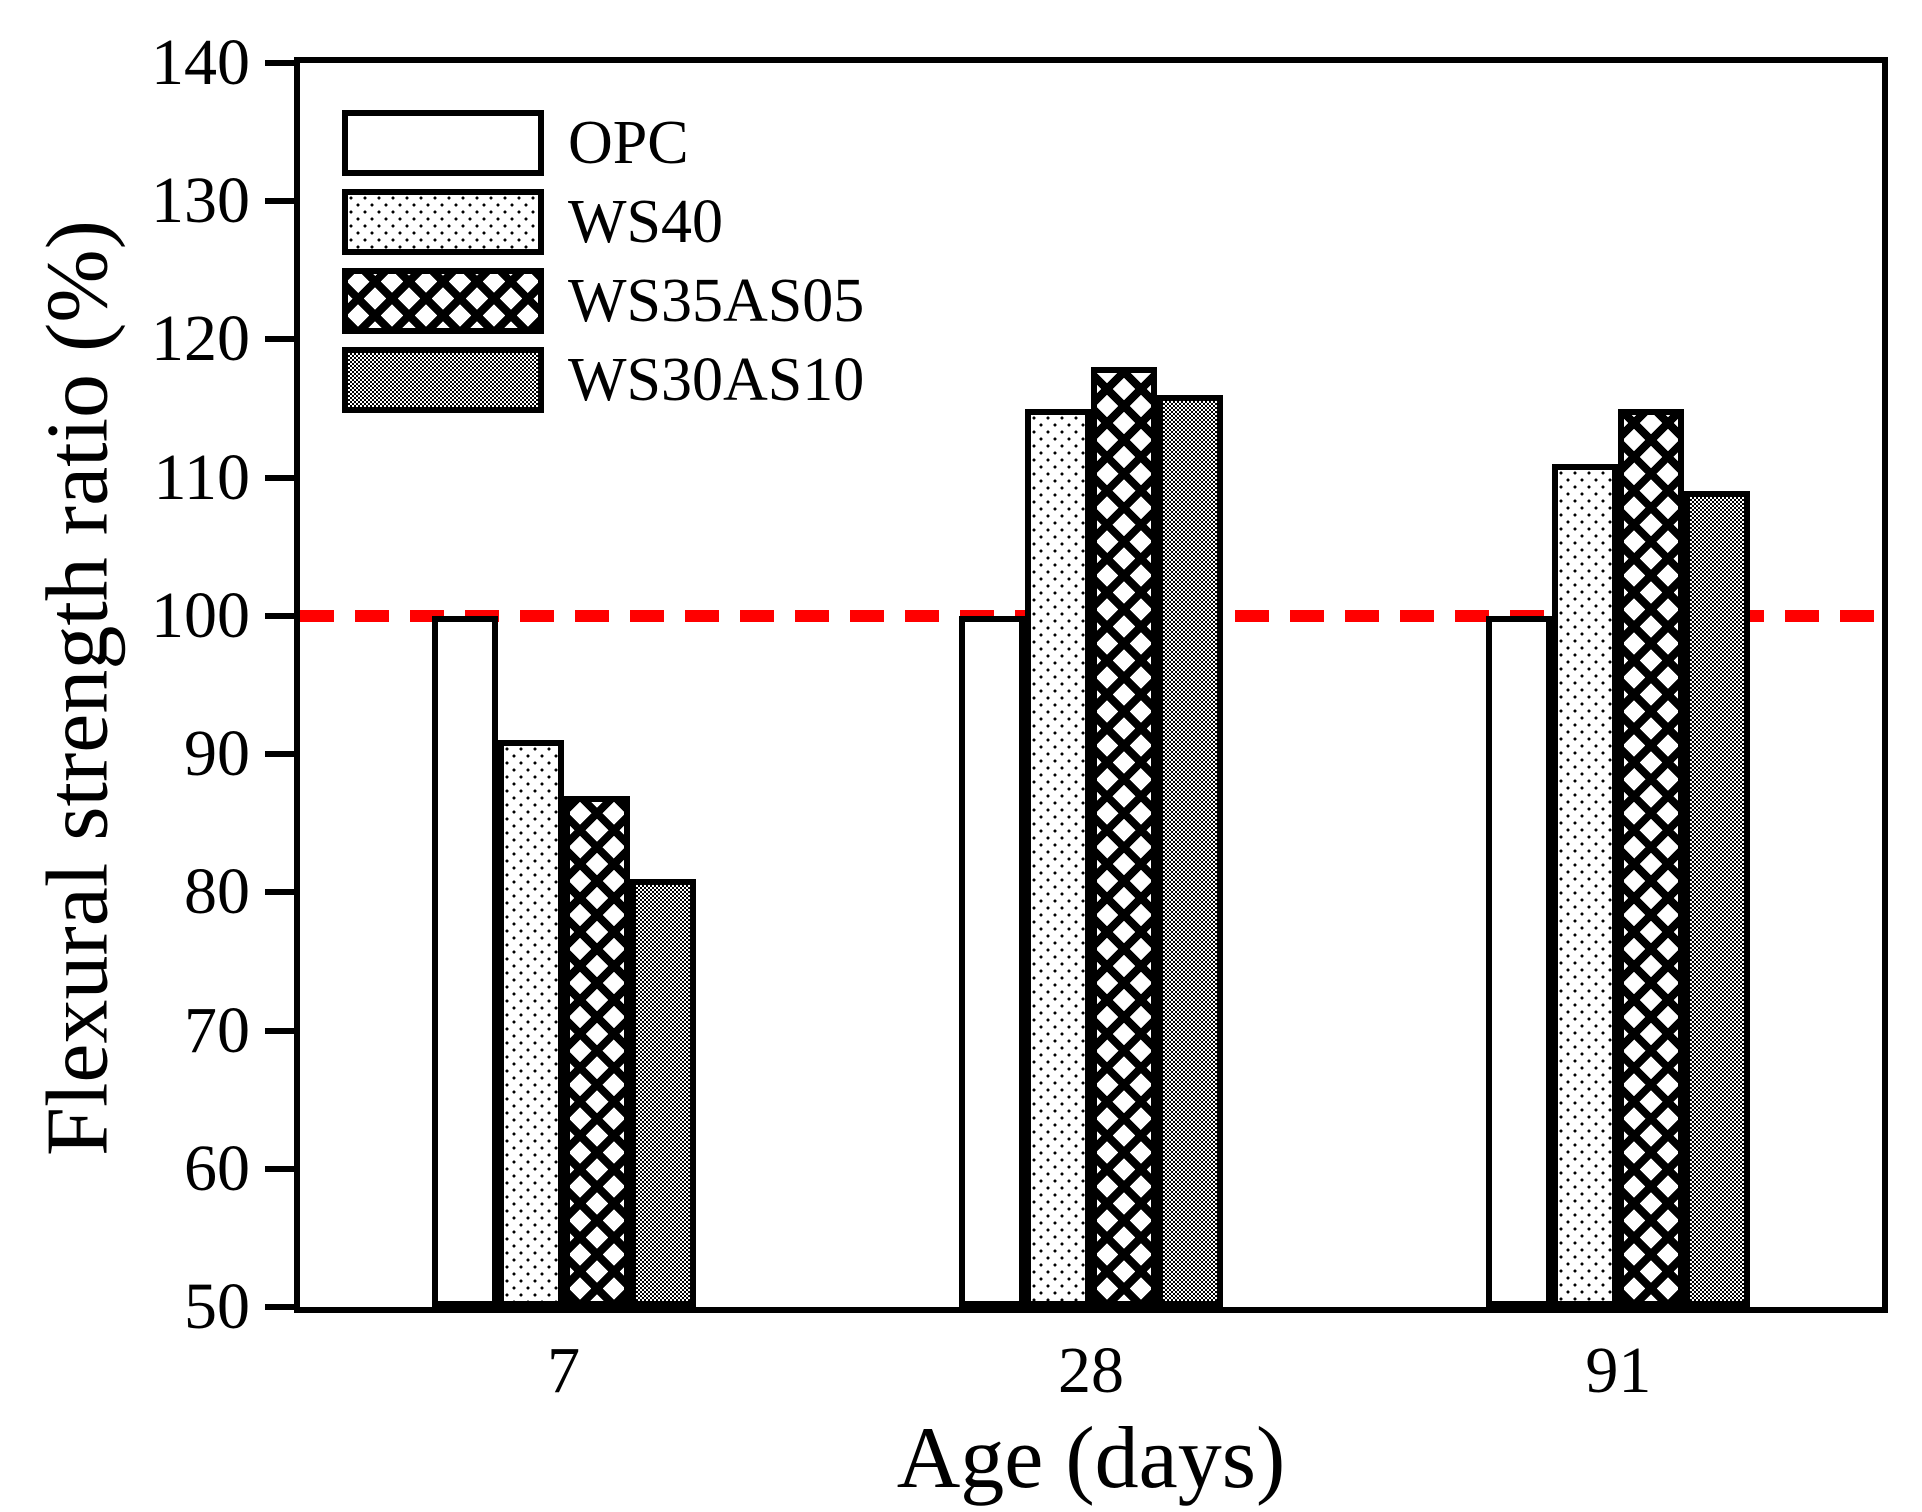  Describe the element at coordinates (1091, 1370) in the screenshot. I see `x-tick-label-28: 28` at that location.